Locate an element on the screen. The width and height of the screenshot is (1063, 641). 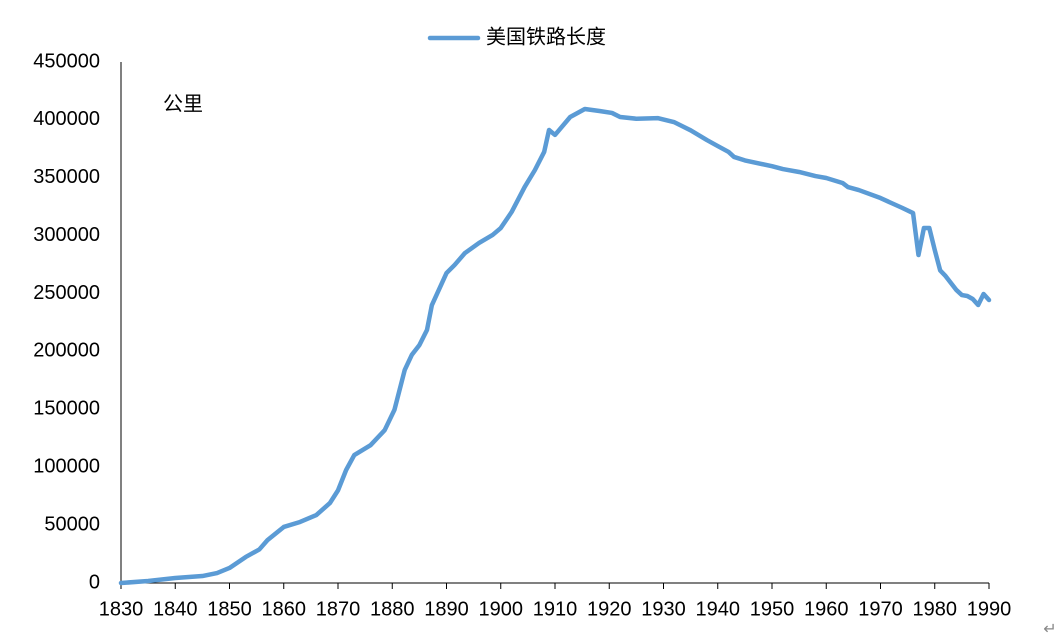
y-tick-label: 100000 is located at coordinates (66, 467).